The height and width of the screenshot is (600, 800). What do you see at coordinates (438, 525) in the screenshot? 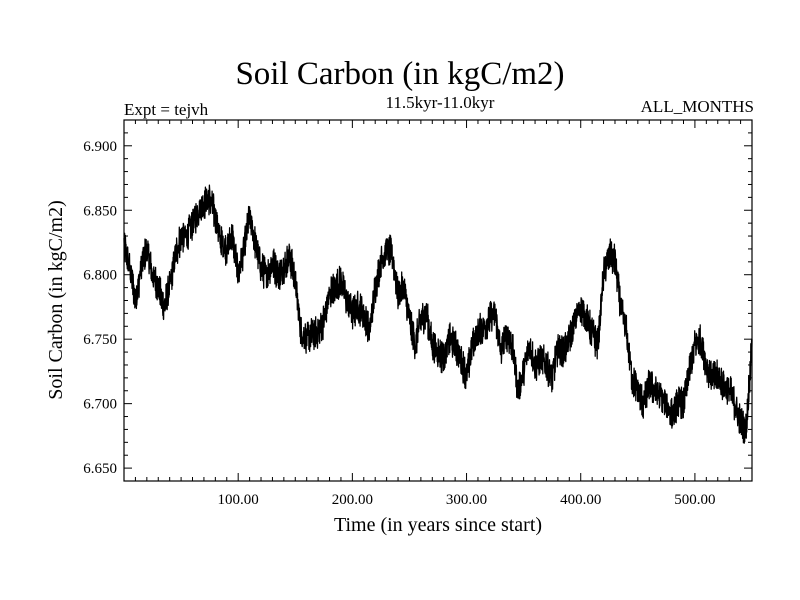
I see `x-axis-label: Time (in years since start)` at bounding box center [438, 525].